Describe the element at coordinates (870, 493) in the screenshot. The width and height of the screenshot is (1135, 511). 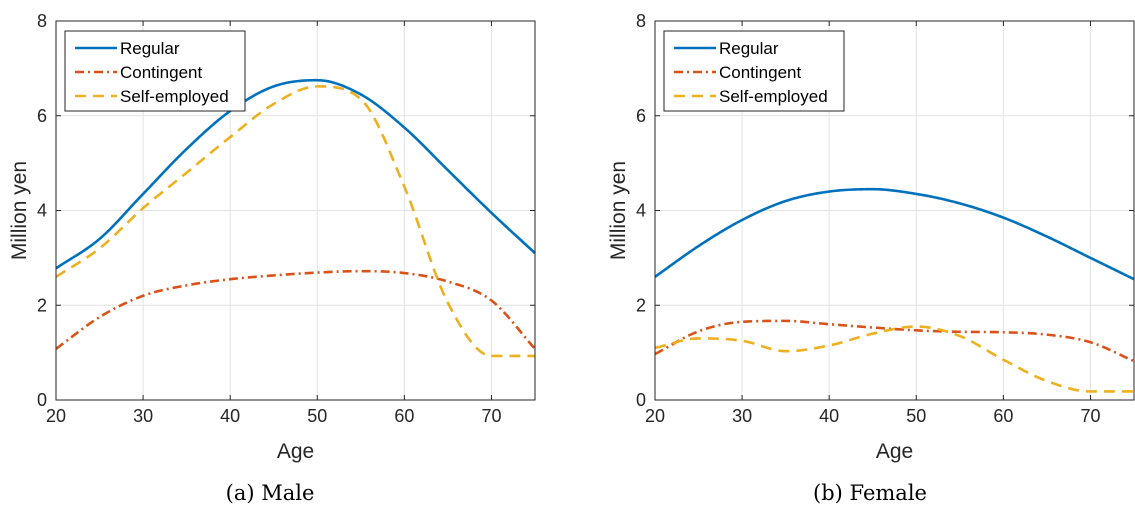
I see `panel-caption: (b) Female` at that location.